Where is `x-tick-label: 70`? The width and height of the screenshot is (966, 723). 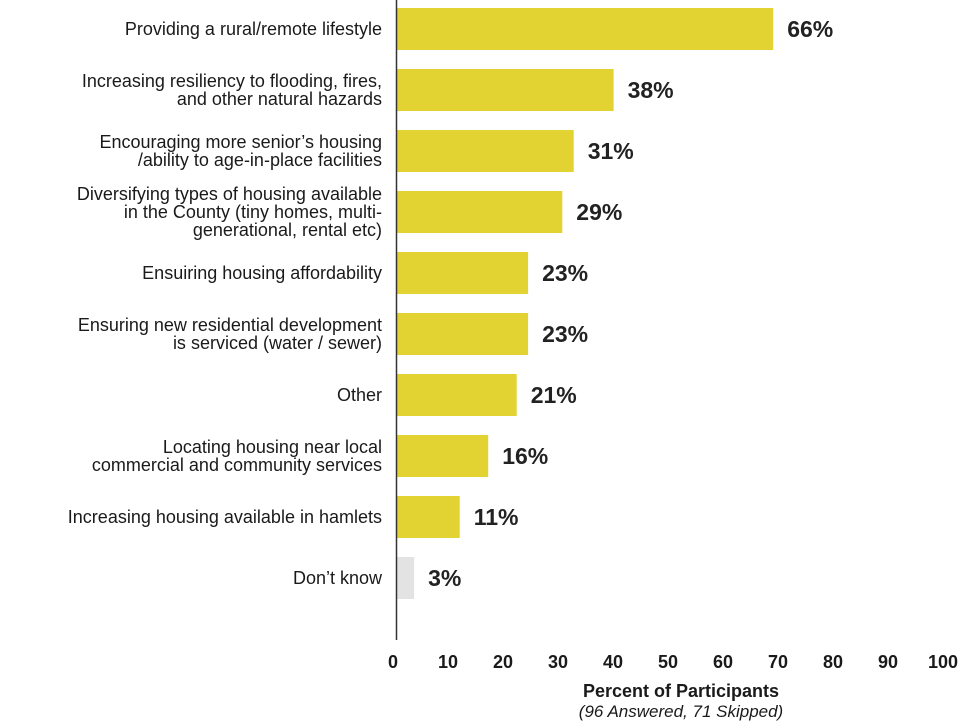
x-tick-label: 70 is located at coordinates (778, 662).